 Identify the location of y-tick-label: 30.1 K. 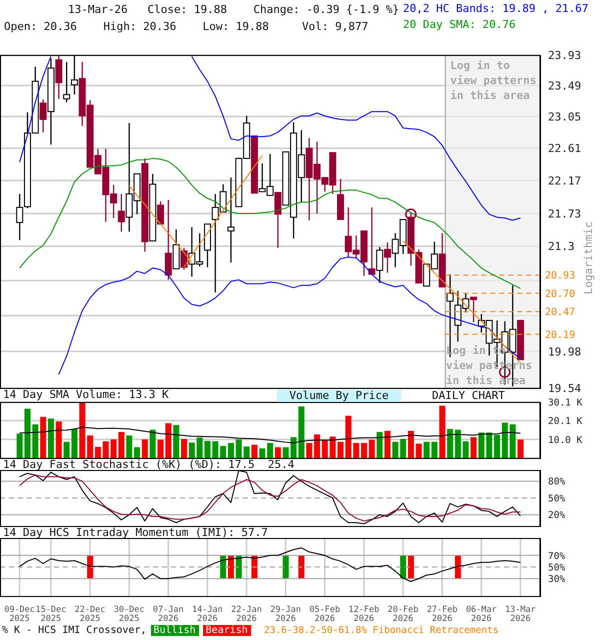
(565, 402).